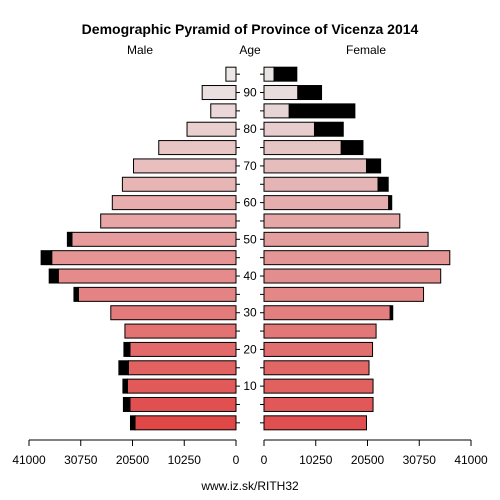 The width and height of the screenshot is (500, 500). I want to click on male-x-tick-label: 20500, so click(133, 460).